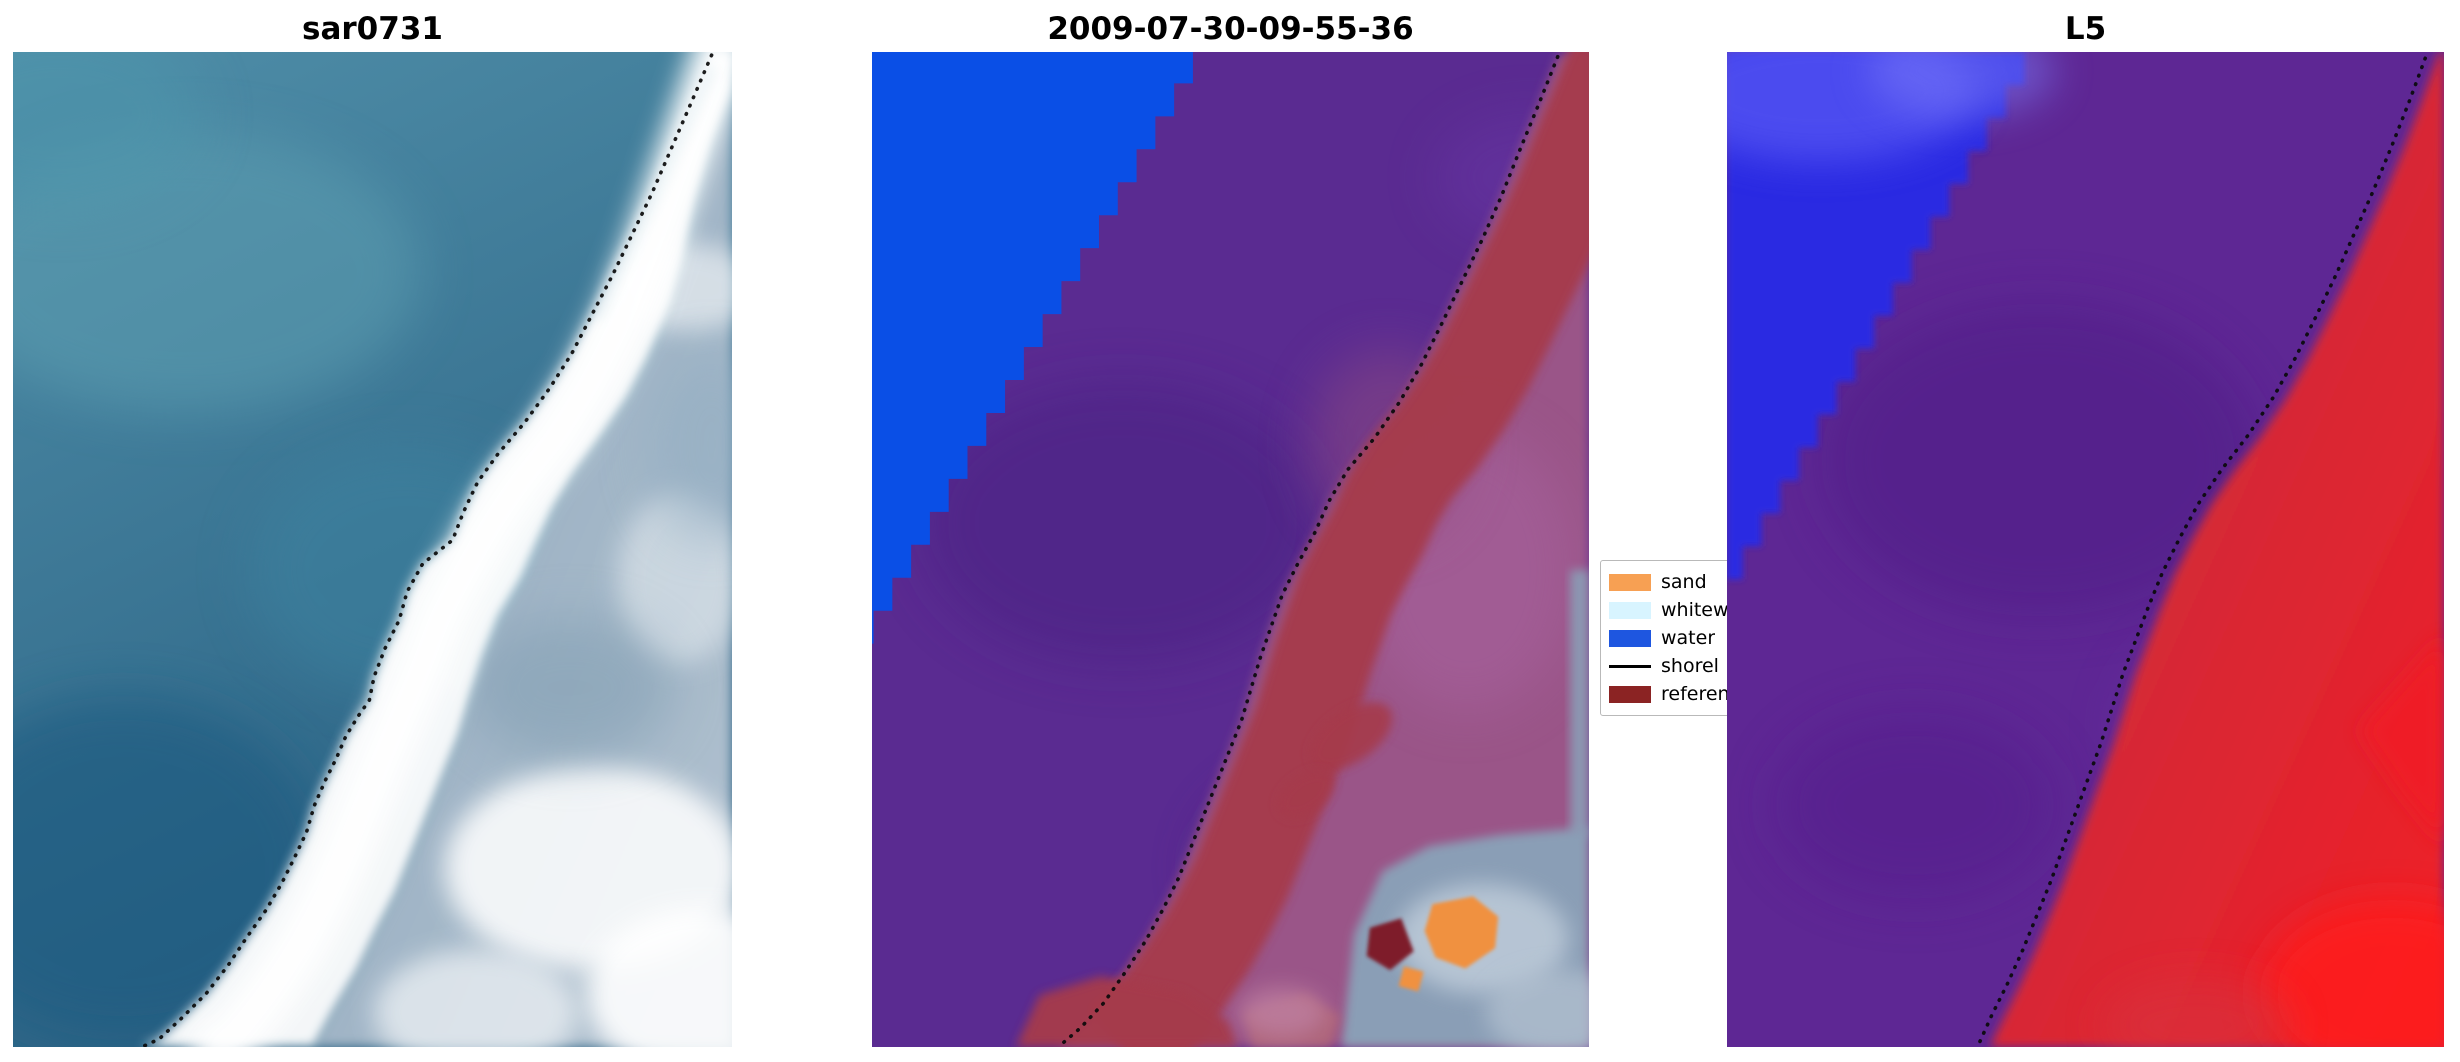  Describe the element at coordinates (1630, 694) in the screenshot. I see `legend-swatch-reference` at that location.